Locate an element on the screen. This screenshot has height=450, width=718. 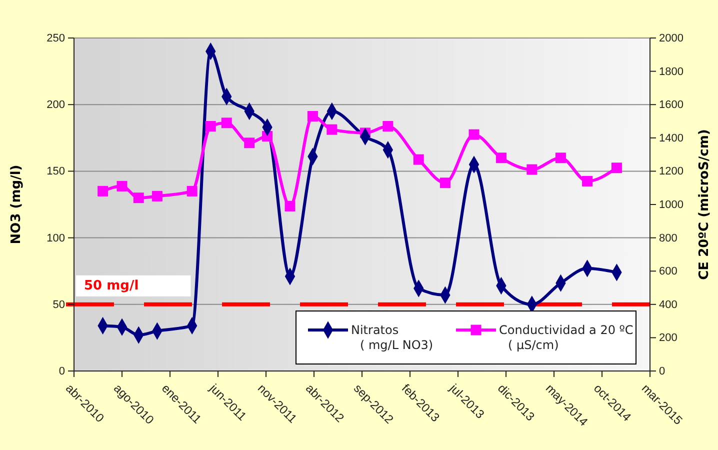
y2-tick-label: 1200 is located at coordinates (671, 172).